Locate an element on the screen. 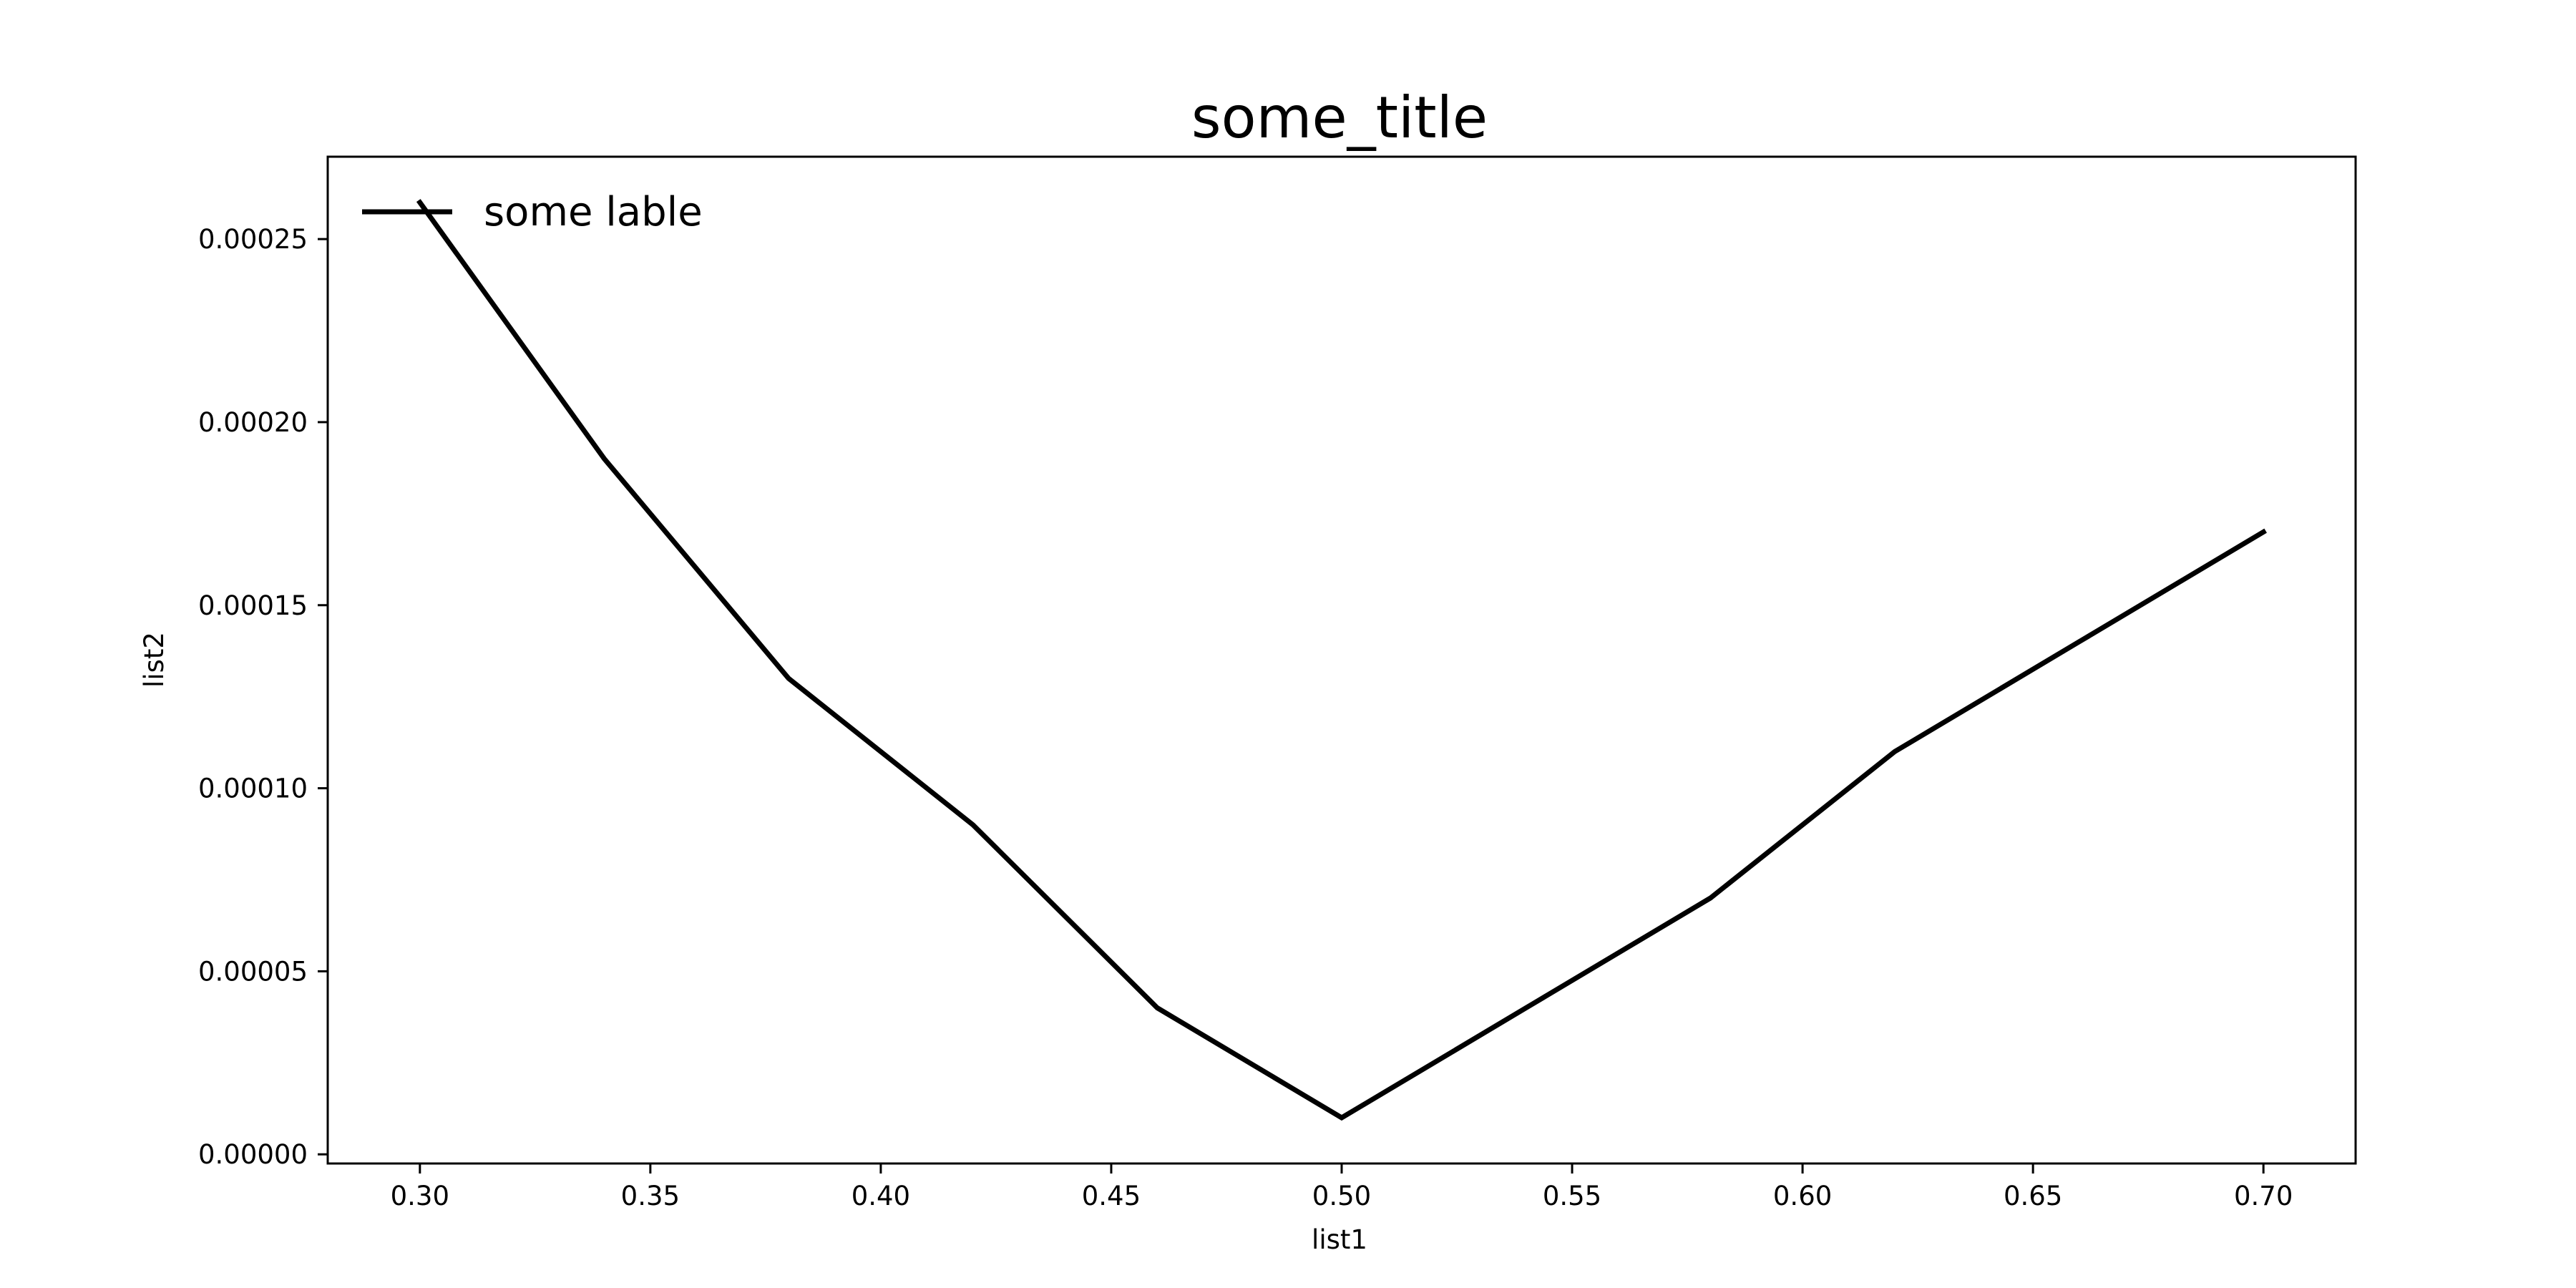 This screenshot has height=1288, width=2576. x-tick-label: 0.65 is located at coordinates (2033, 1196).